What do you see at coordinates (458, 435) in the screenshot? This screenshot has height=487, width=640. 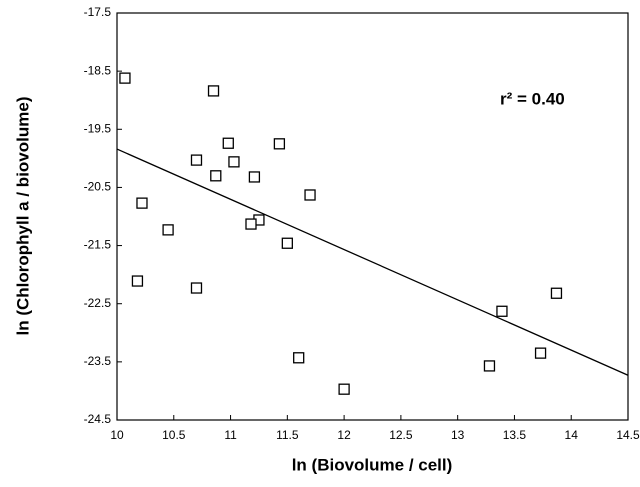 I see `x-tick-label: 13` at bounding box center [458, 435].